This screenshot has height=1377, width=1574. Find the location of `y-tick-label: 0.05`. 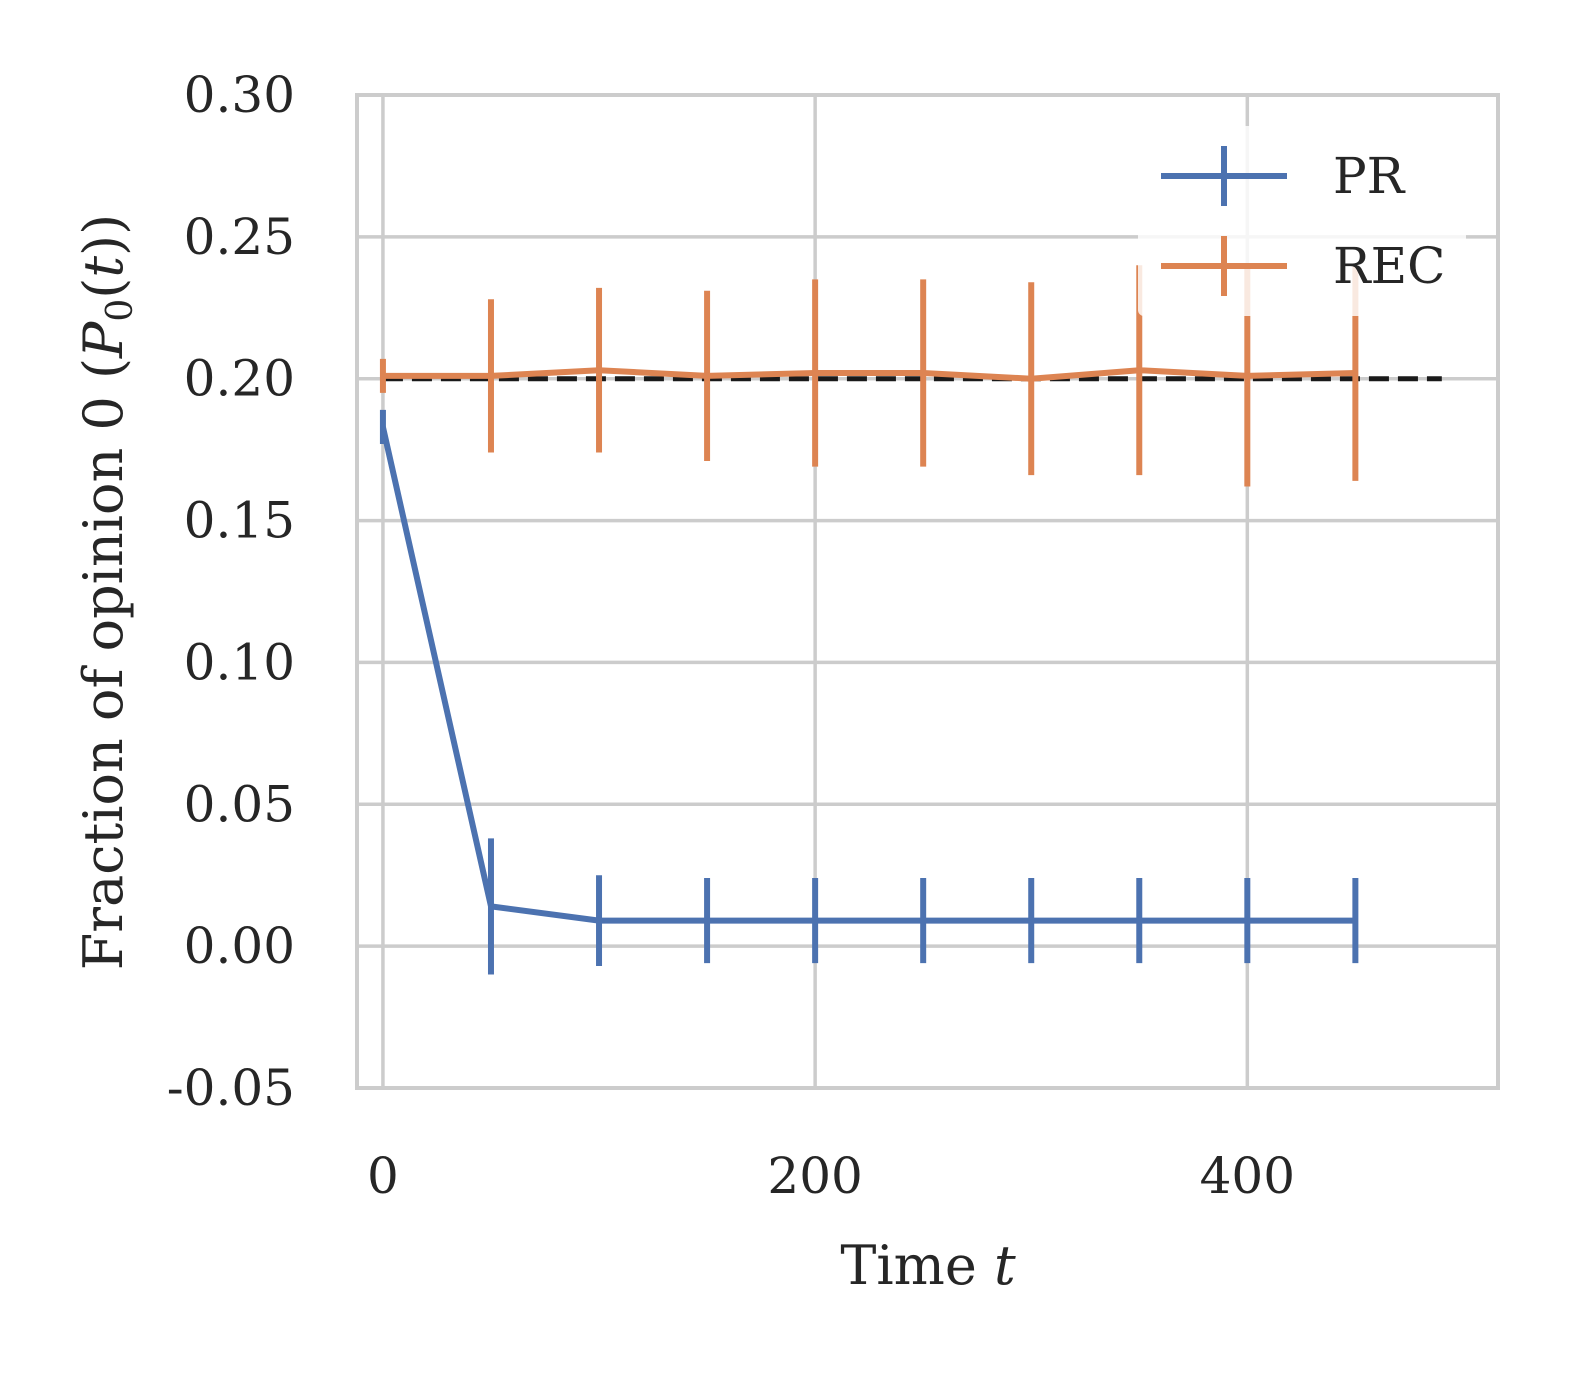

y-tick-label: 0.05 is located at coordinates (239, 804).